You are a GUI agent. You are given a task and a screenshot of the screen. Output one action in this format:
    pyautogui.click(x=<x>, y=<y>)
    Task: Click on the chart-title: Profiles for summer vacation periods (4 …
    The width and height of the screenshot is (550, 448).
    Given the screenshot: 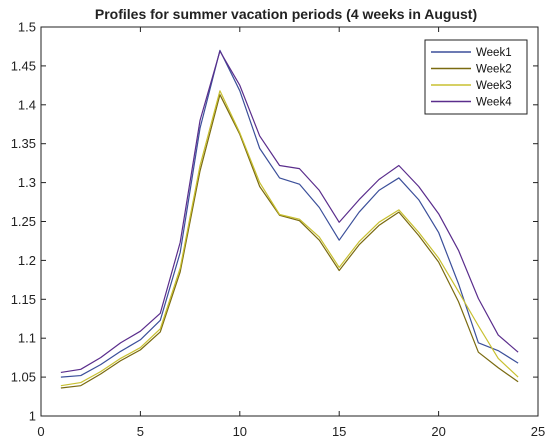 What is the action you would take?
    pyautogui.click(x=286, y=14)
    